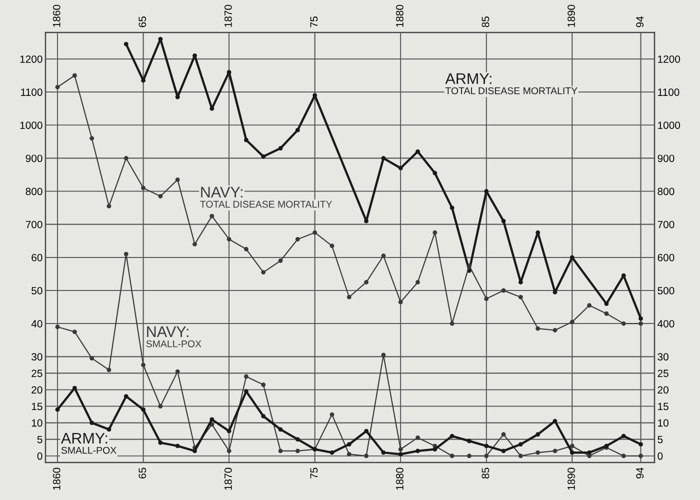 This screenshot has height=500, width=700. Describe the element at coordinates (31, 59) in the screenshot. I see `y-tick-label: 1200` at that location.